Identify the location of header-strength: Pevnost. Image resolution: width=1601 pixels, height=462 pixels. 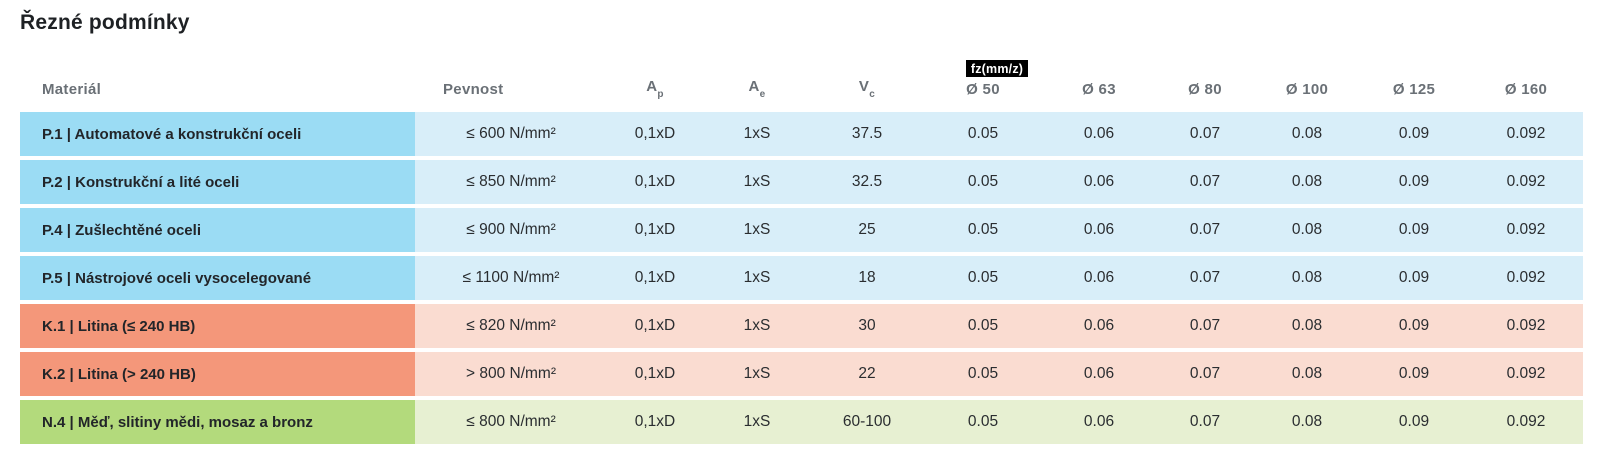
(473, 89).